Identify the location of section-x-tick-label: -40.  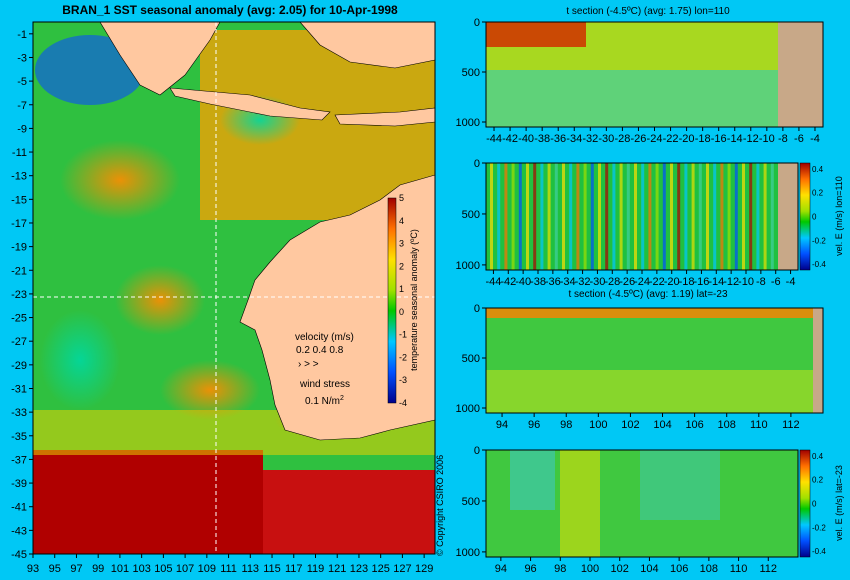
(523, 282).